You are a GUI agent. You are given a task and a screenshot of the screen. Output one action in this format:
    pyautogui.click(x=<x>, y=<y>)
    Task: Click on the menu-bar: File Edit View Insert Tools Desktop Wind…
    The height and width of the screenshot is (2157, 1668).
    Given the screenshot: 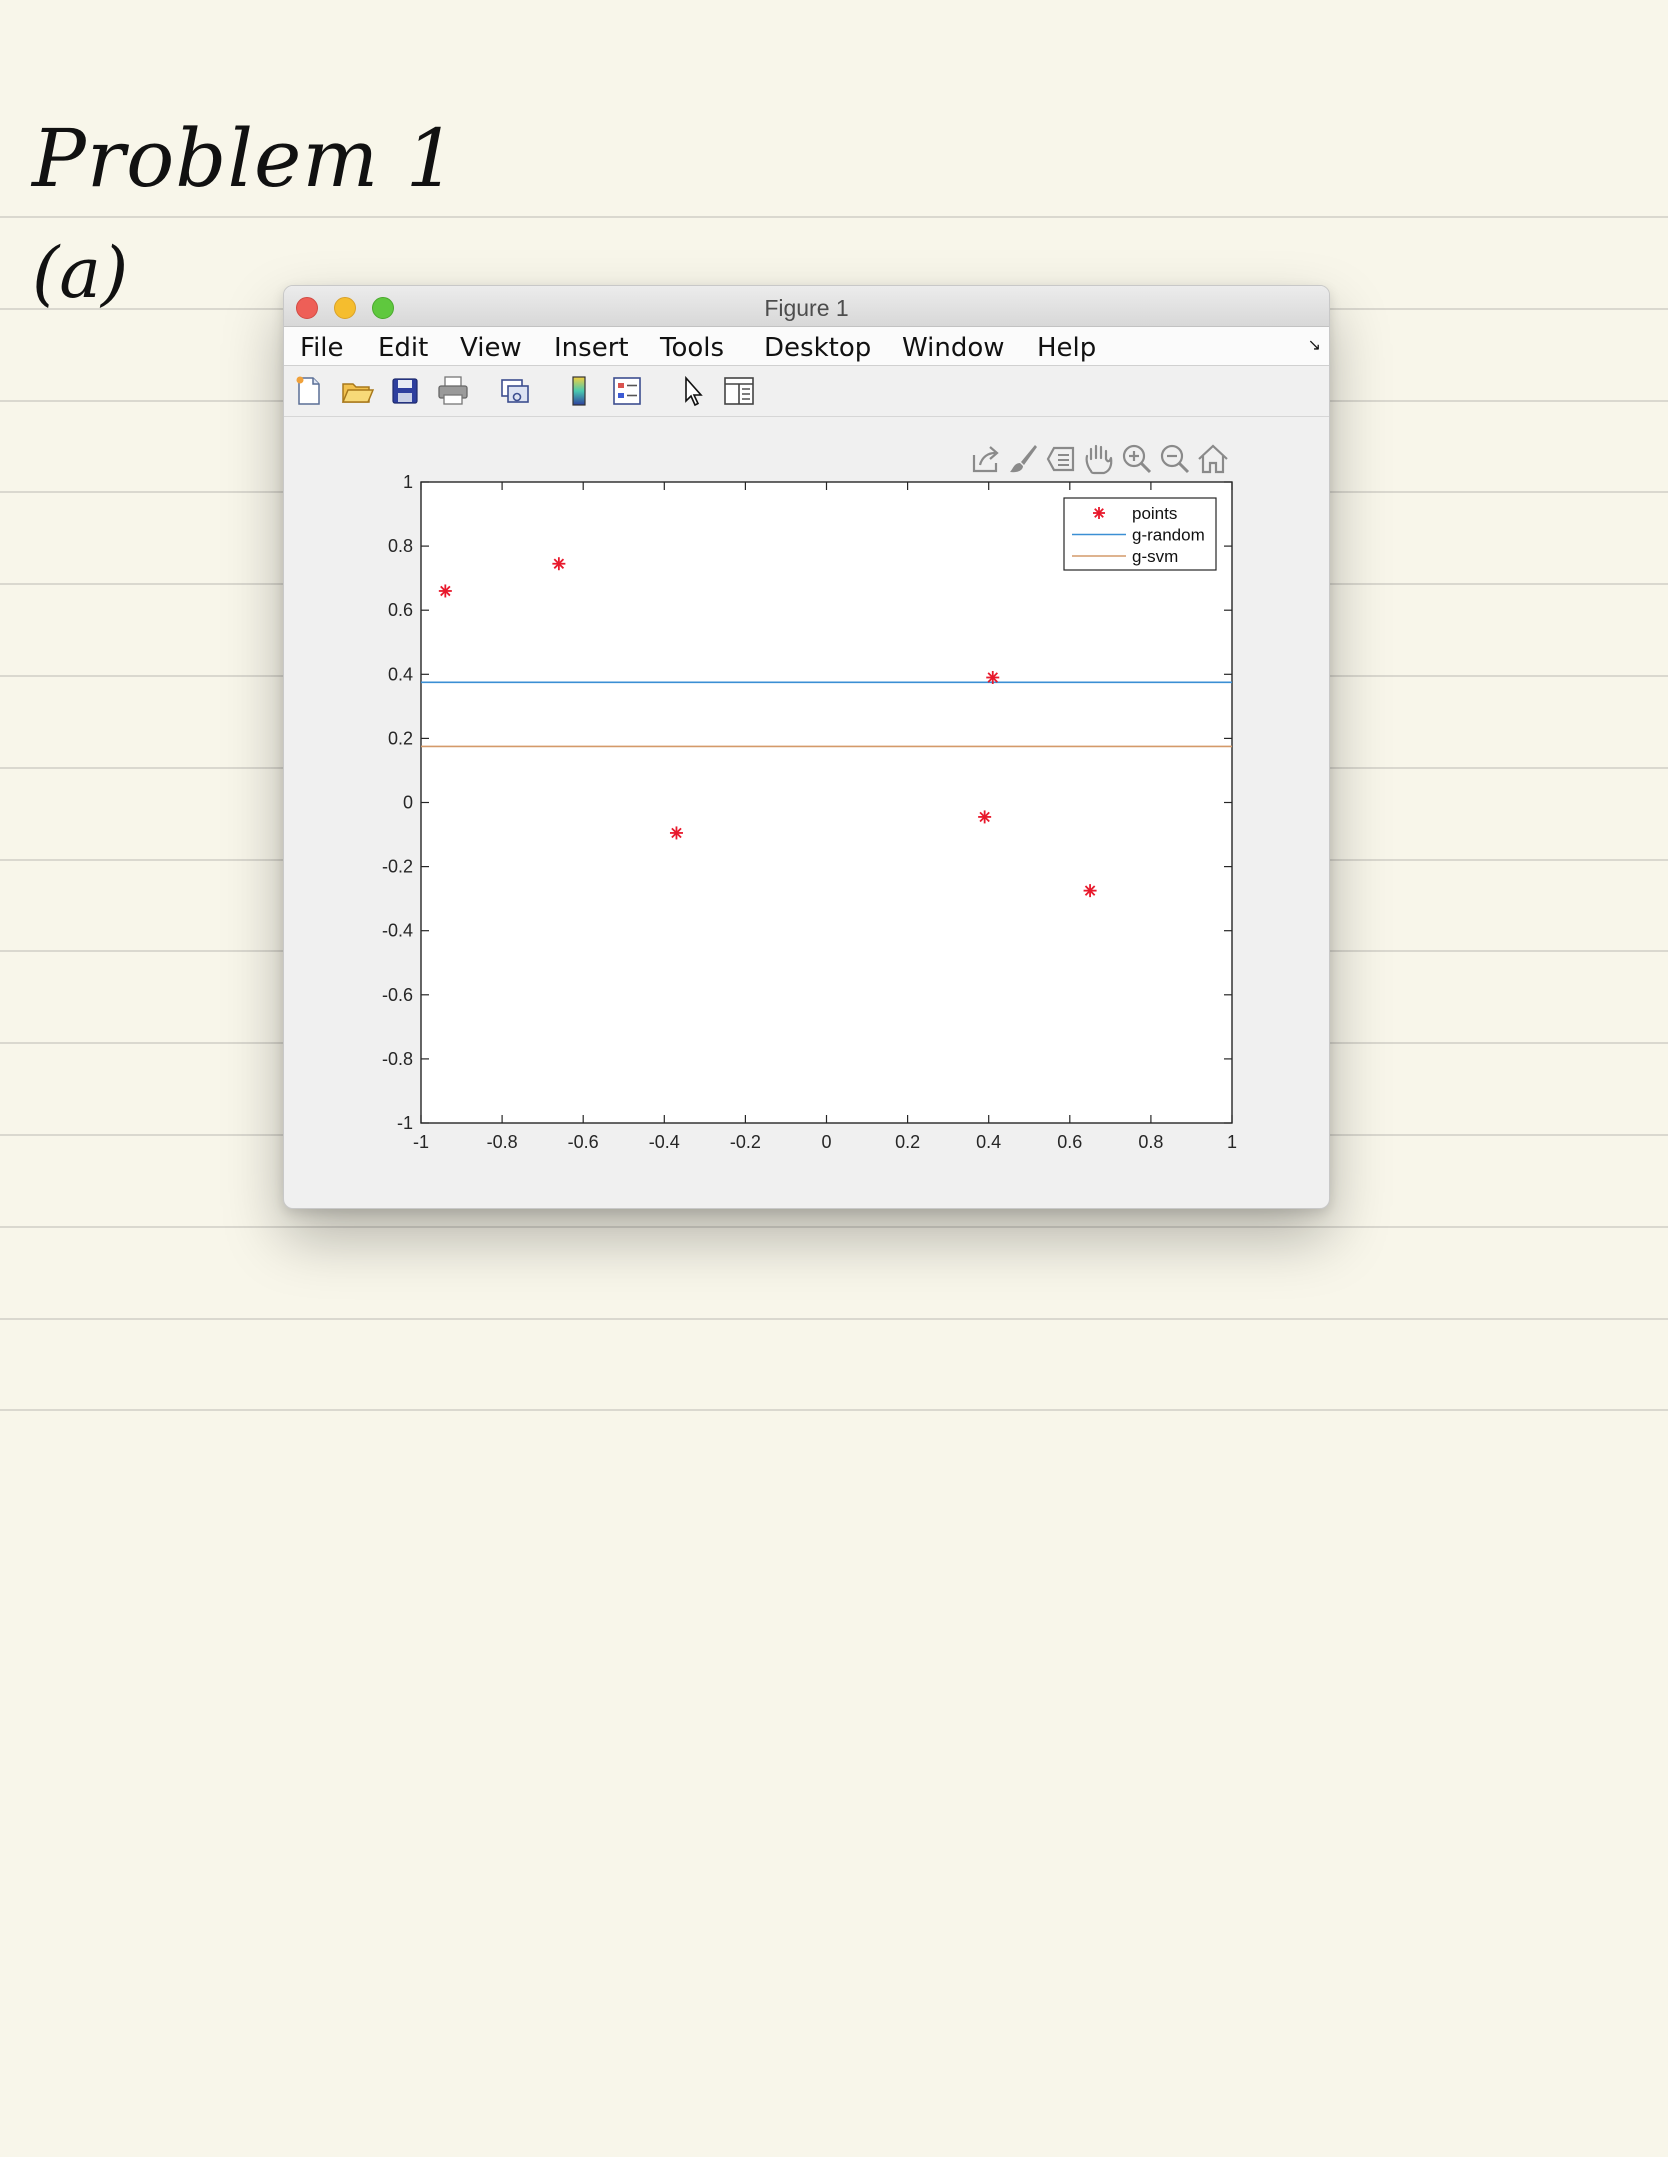 What is the action you would take?
    pyautogui.click(x=806, y=346)
    